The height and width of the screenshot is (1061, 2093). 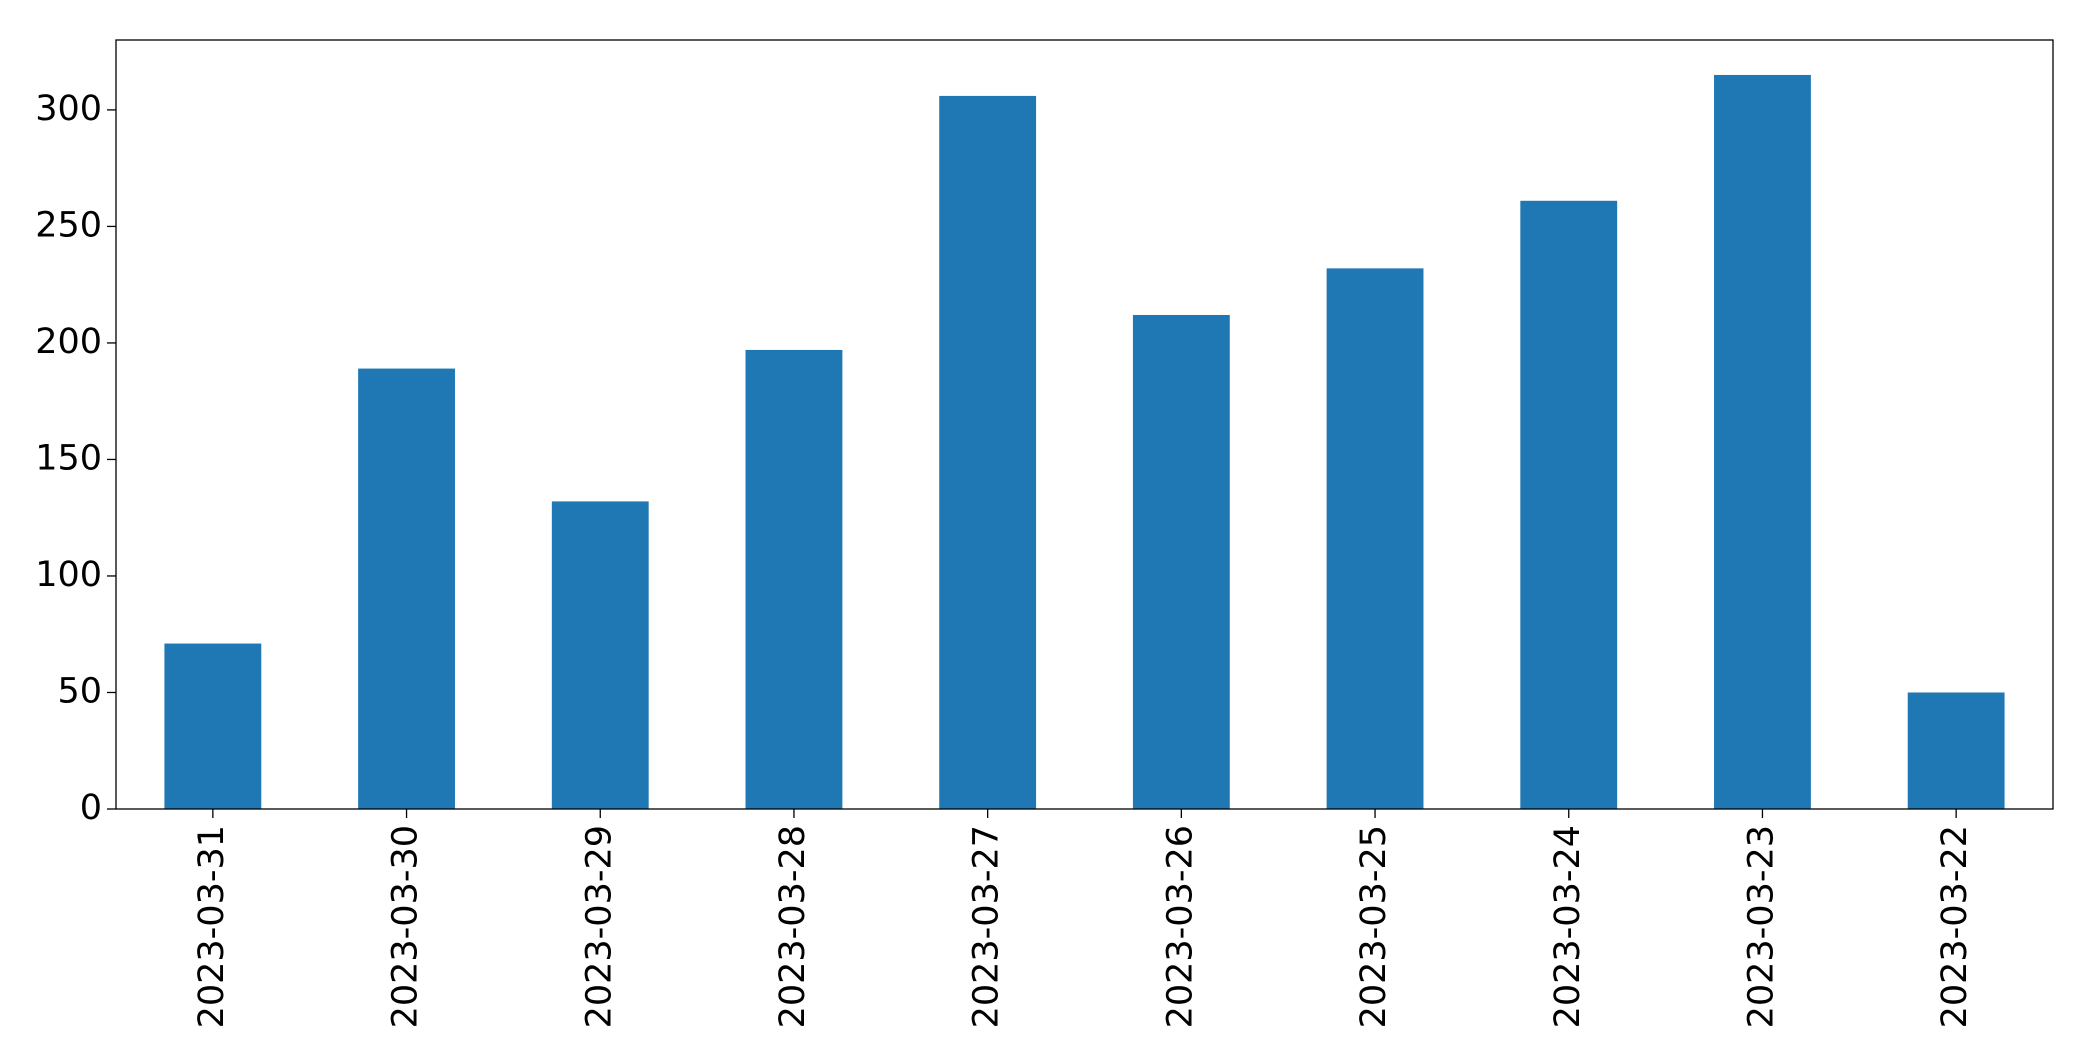 What do you see at coordinates (212, 926) in the screenshot?
I see `x-tick-label: 2023-03-31` at bounding box center [212, 926].